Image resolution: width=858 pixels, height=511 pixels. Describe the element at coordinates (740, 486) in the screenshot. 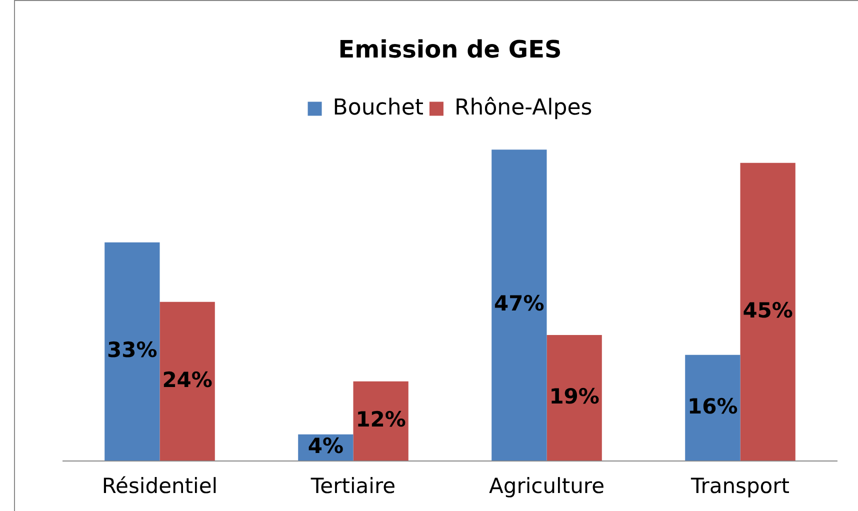

I see `x-tick-label: Transport` at that location.